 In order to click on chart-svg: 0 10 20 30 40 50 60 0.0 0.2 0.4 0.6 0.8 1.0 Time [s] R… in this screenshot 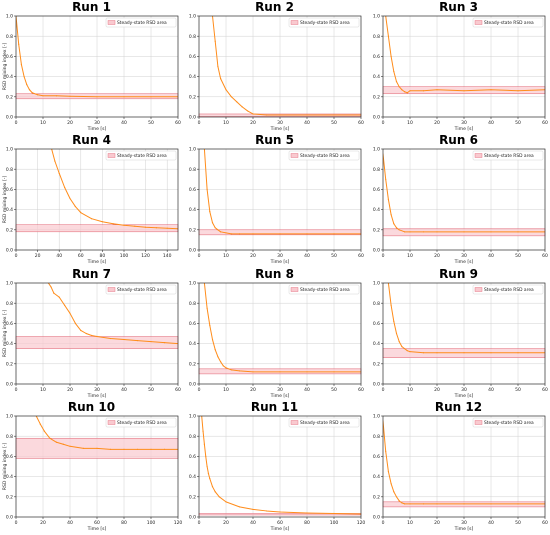, I will do `click(91, 340)`.